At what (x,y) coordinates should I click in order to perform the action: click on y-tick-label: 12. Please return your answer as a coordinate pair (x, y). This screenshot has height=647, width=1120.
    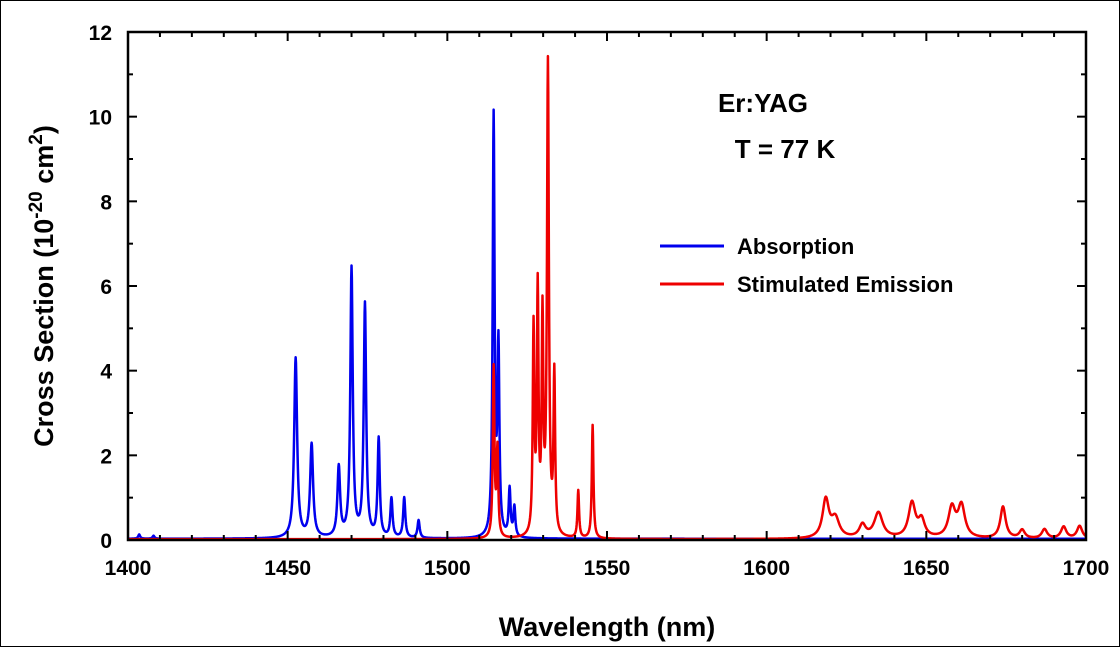
    Looking at the image, I should click on (100, 33).